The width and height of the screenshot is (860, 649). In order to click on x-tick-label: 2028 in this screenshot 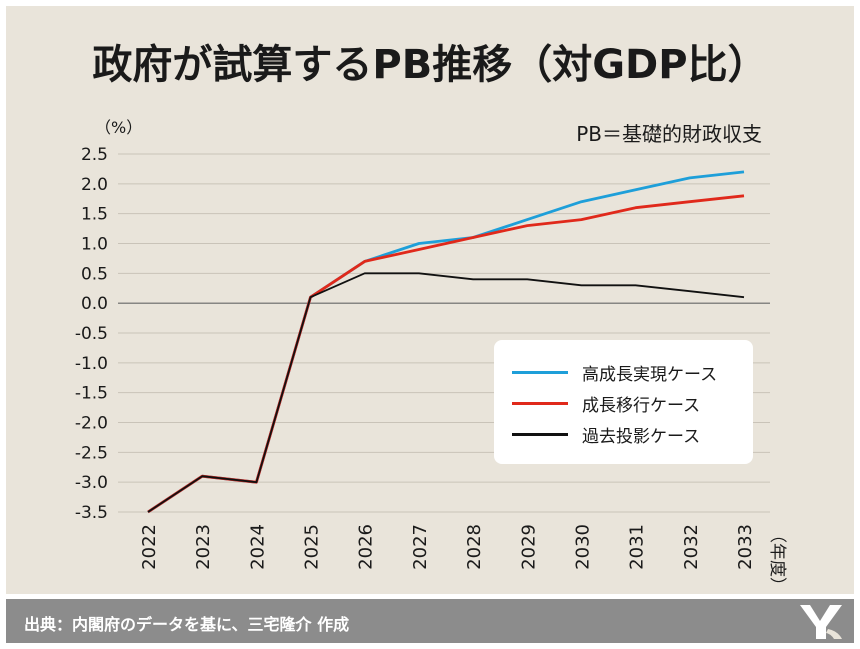, I will do `click(474, 547)`.